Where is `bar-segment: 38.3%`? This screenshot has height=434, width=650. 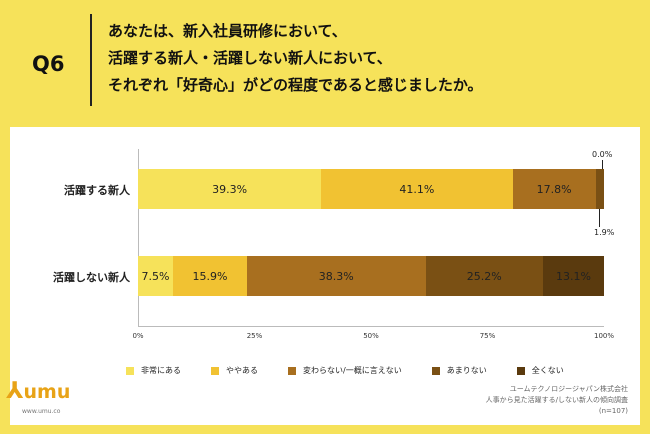
bar-segment: 38.3% is located at coordinates (336, 276).